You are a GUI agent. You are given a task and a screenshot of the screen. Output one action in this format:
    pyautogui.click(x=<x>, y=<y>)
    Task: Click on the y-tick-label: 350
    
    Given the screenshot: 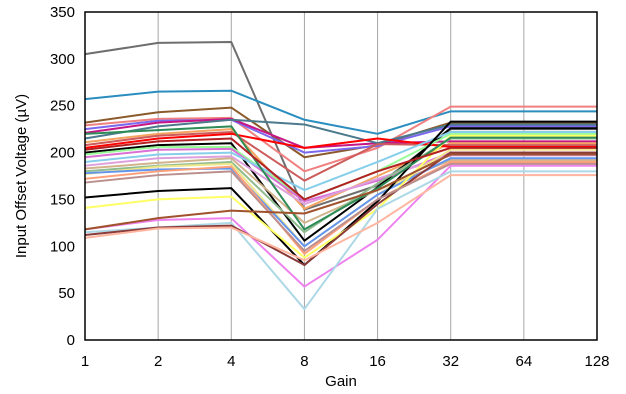 What is the action you would take?
    pyautogui.click(x=62, y=12)
    